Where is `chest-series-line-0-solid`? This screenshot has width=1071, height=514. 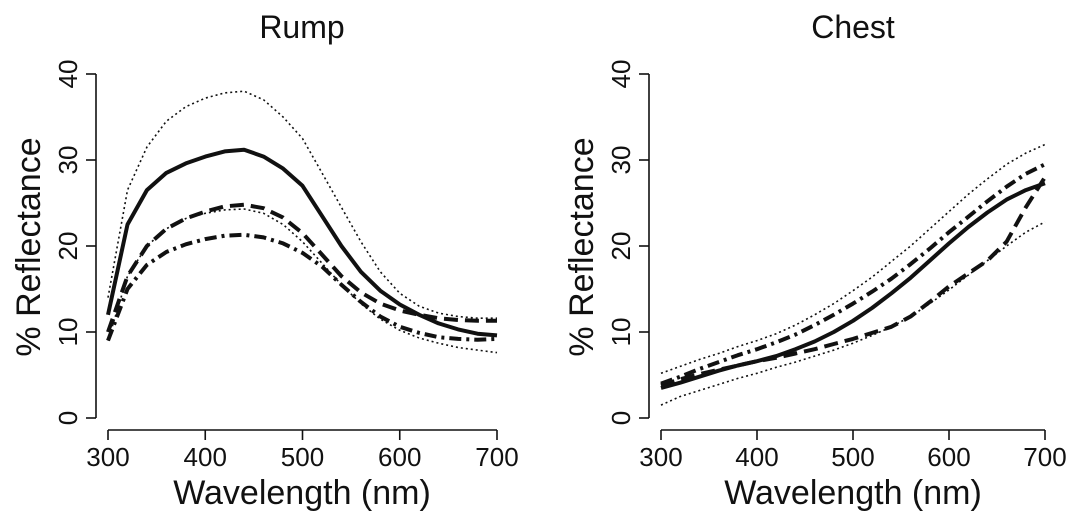
chest-series-line-0-solid is located at coordinates (853, 285).